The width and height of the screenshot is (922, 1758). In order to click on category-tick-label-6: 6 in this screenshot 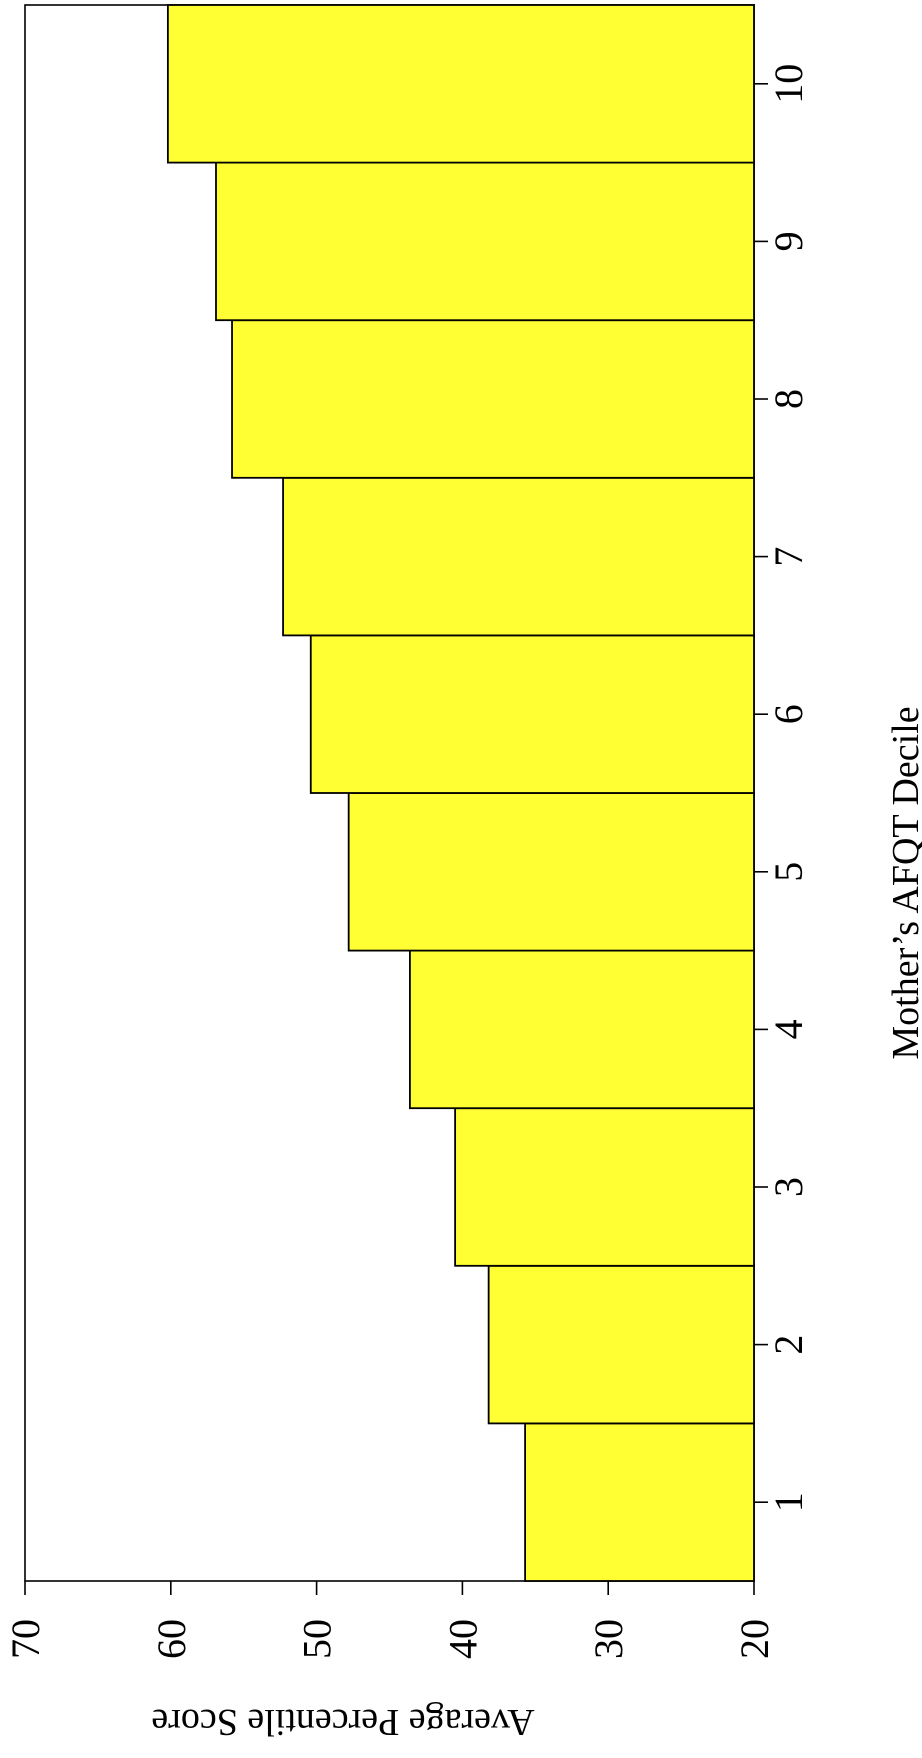, I will do `click(788, 714)`.